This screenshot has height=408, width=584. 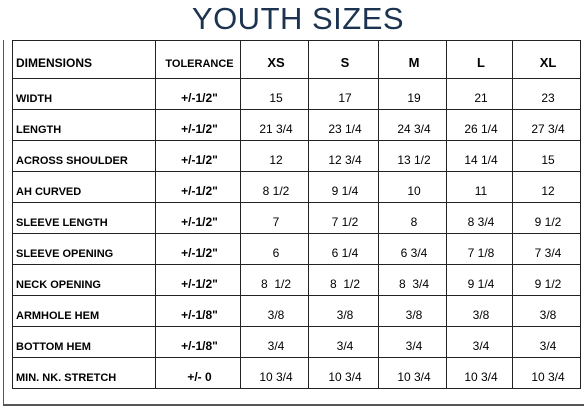 I want to click on size-cell: 12 3/4, so click(x=343, y=156).